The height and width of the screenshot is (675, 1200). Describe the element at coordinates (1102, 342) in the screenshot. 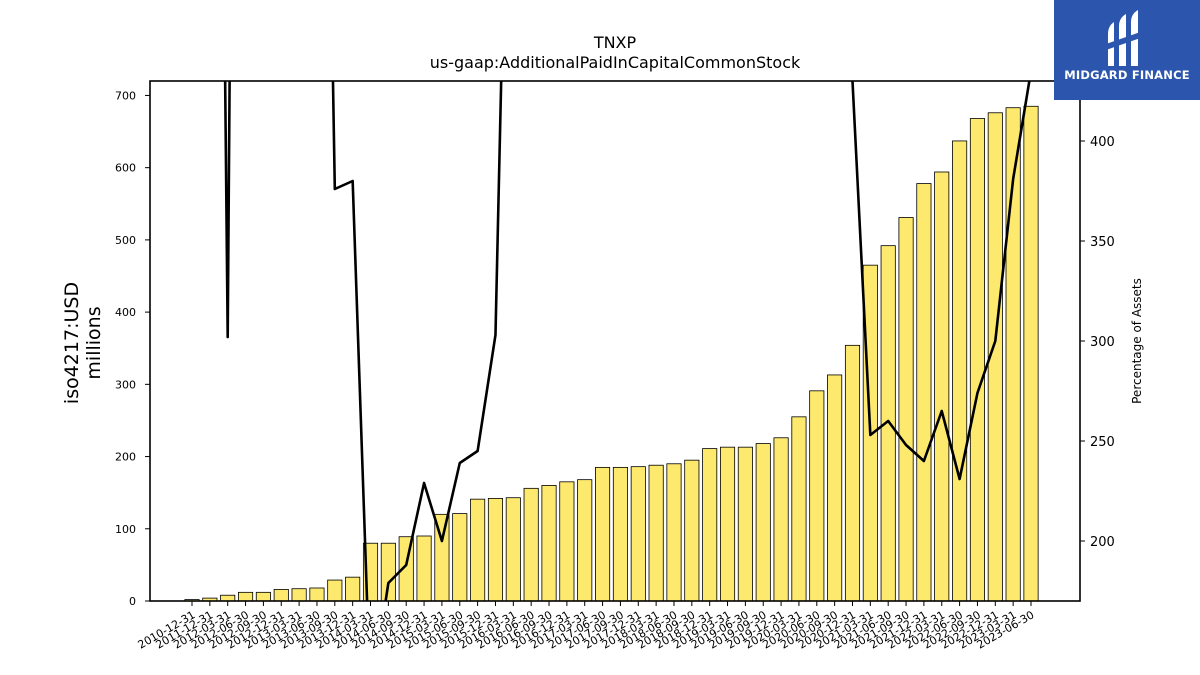

I see `y2-tick-label: 300` at that location.